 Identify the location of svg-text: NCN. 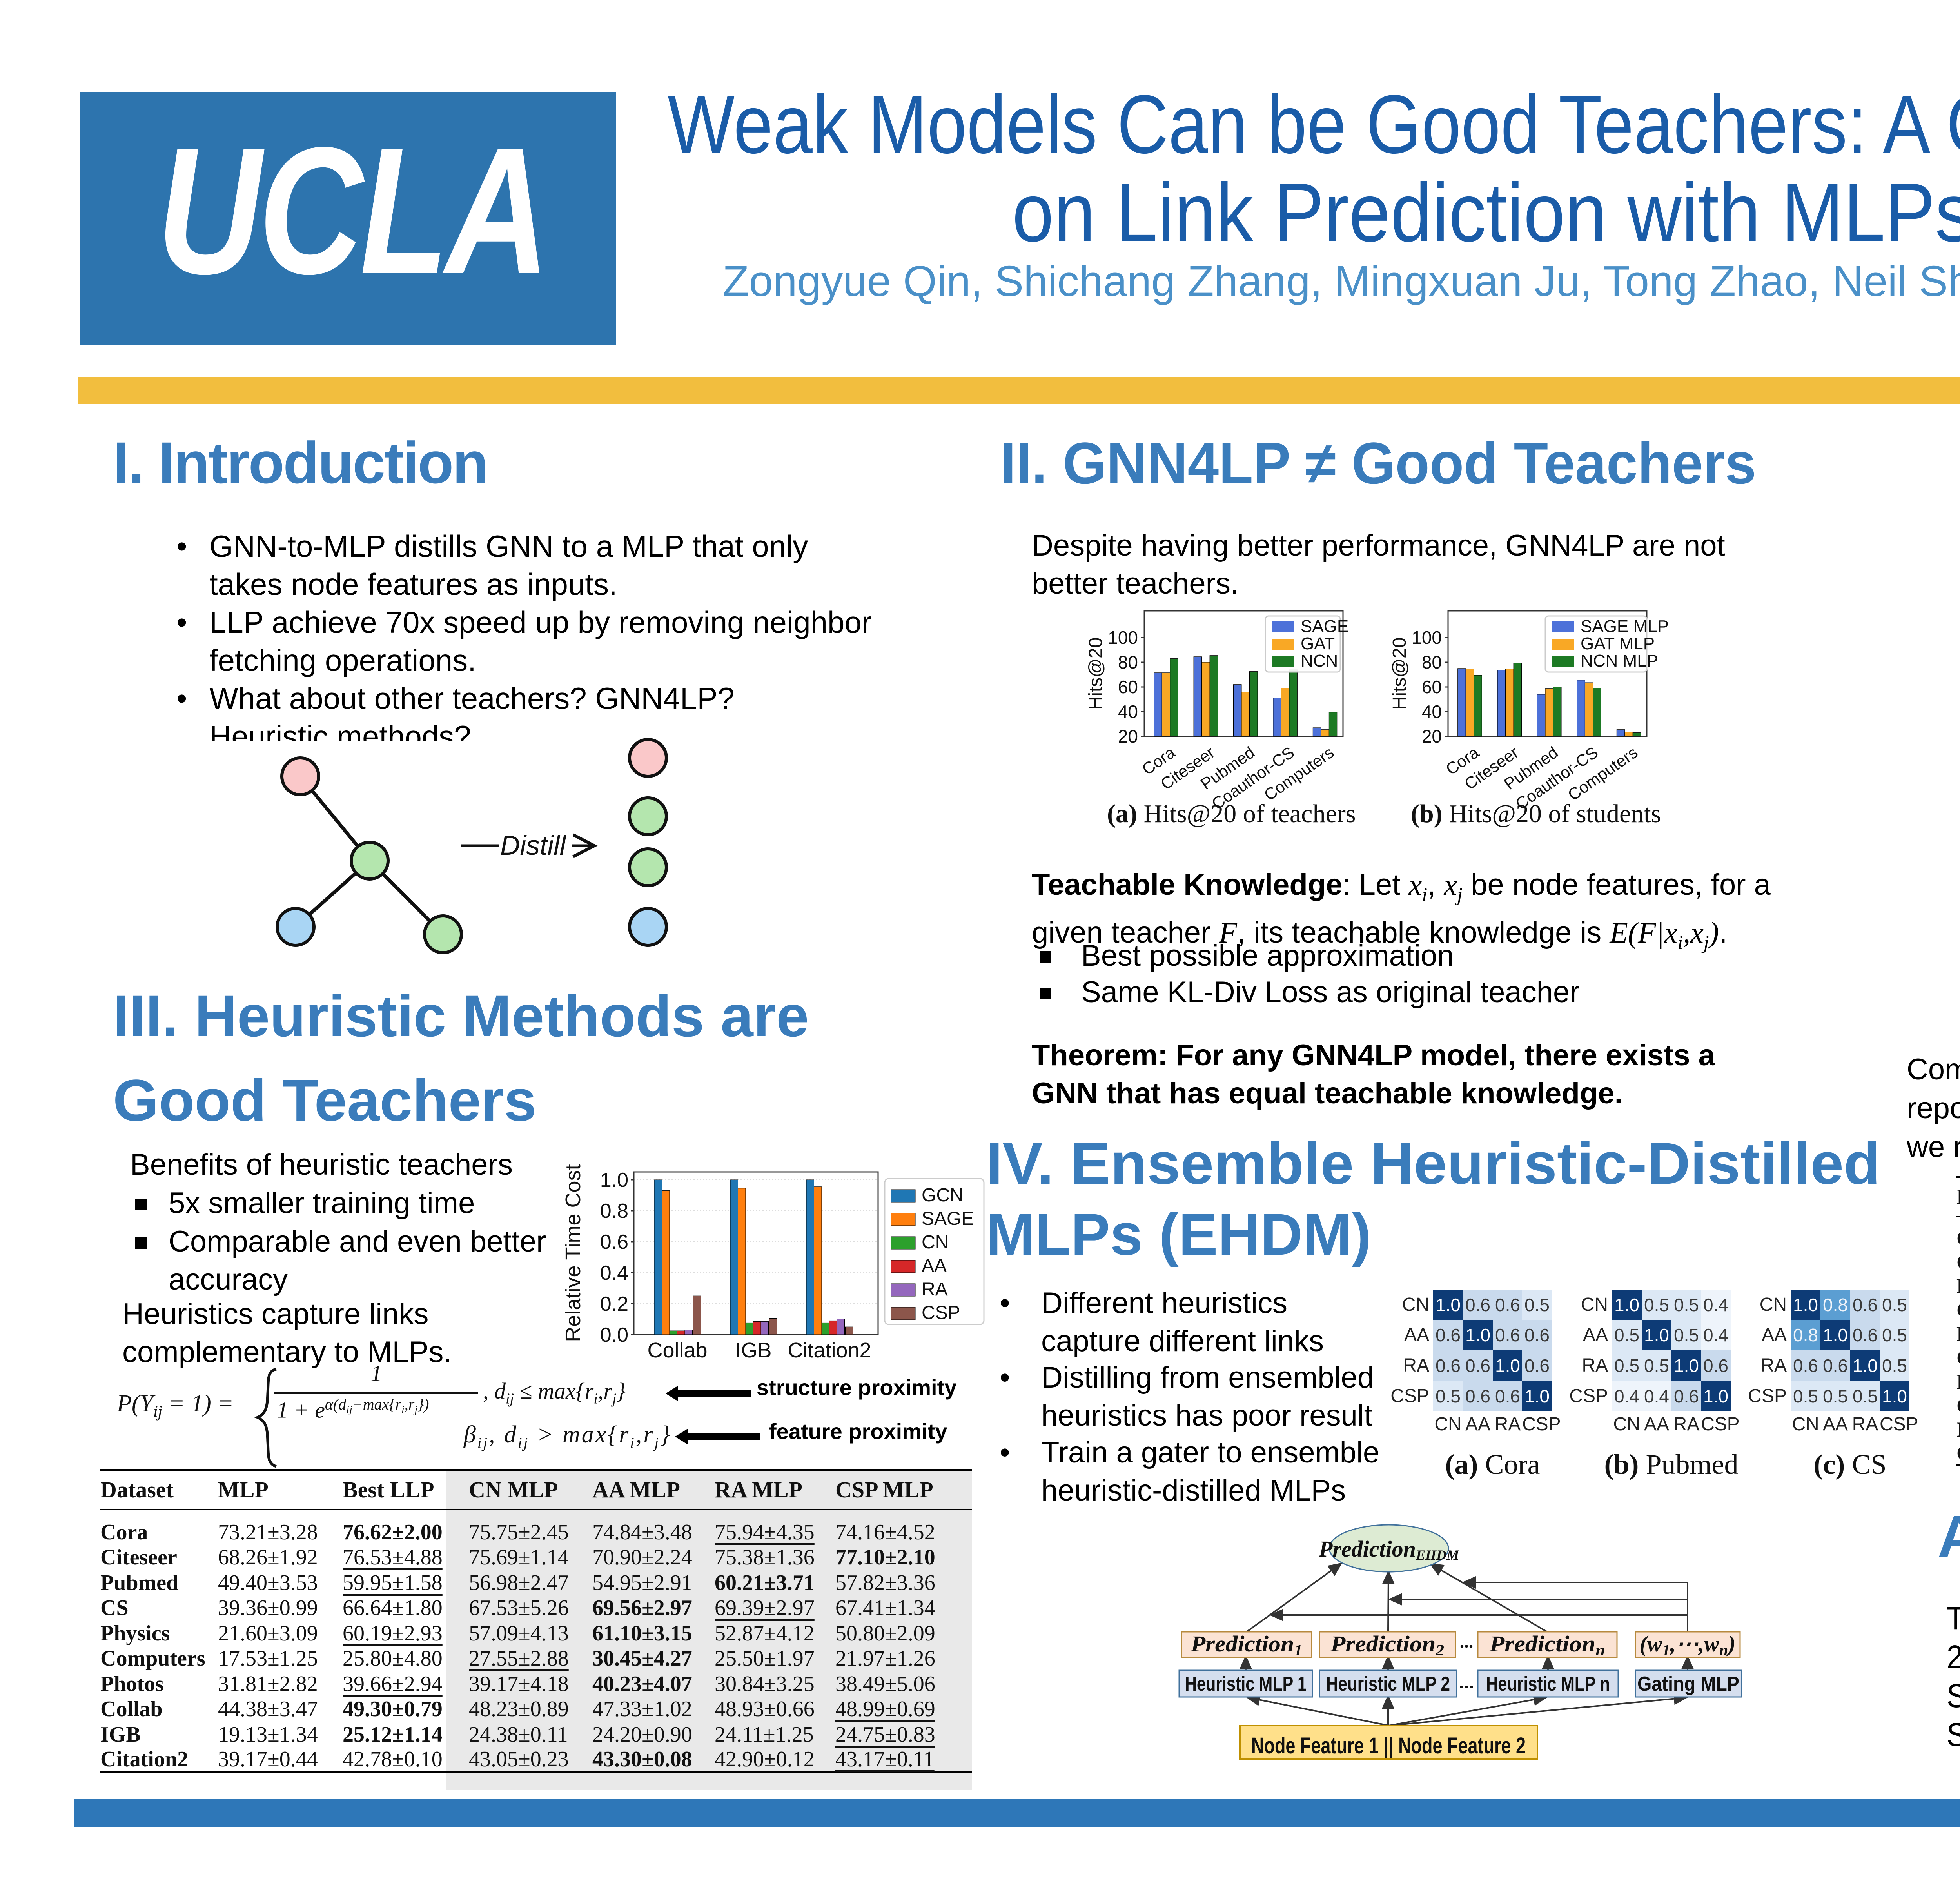
(1319, 660).